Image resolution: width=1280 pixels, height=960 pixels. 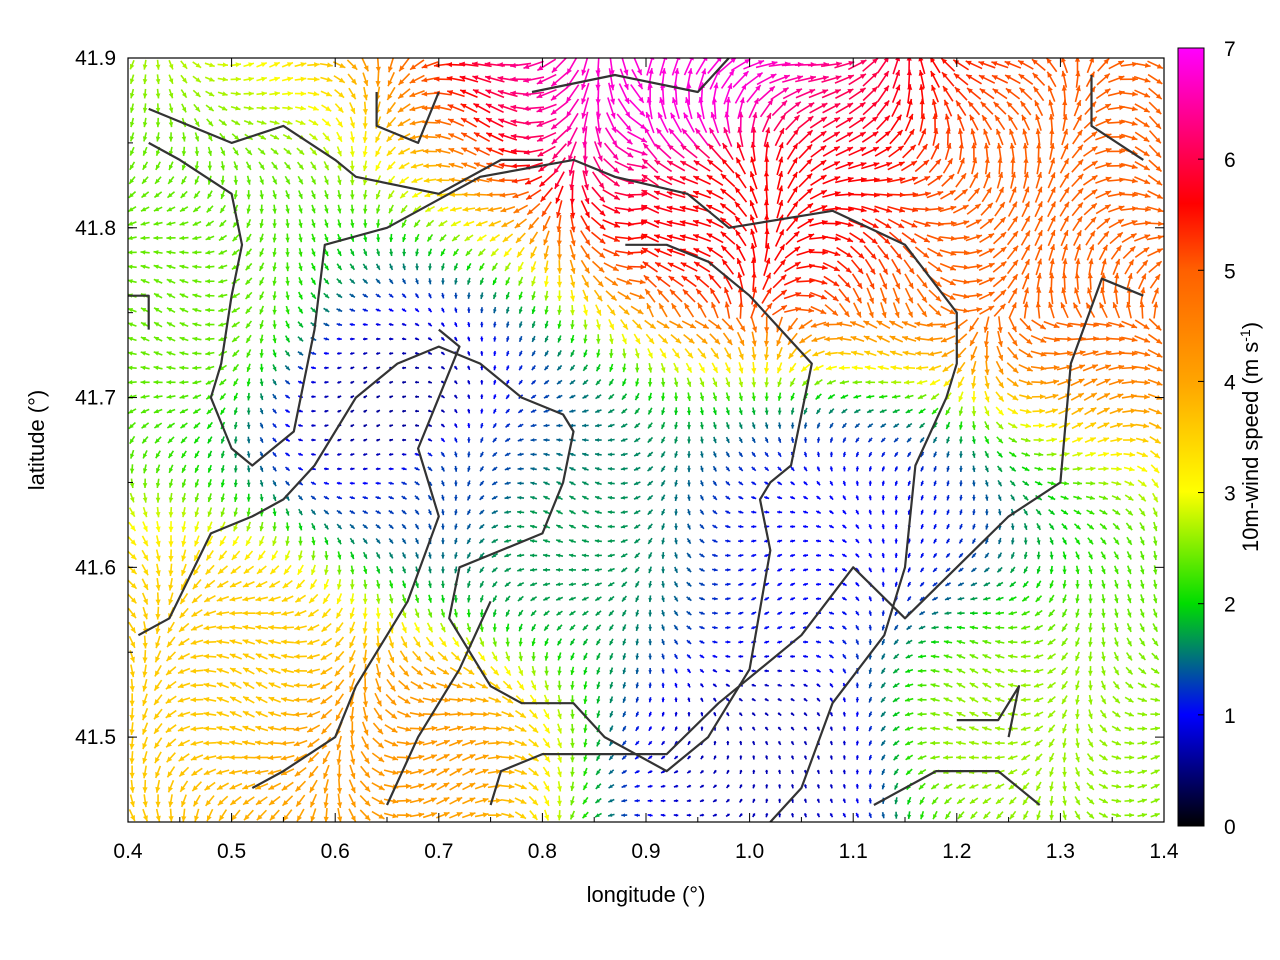 I want to click on x-tick-label: 1.0, so click(x=749, y=851).